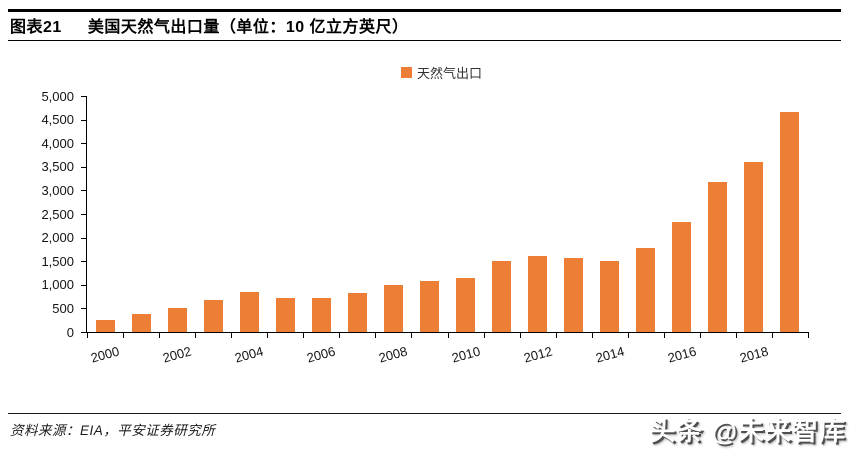 Image resolution: width=849 pixels, height=453 pixels. What do you see at coordinates (393, 354) in the screenshot?
I see `x-axis-label: 2008` at bounding box center [393, 354].